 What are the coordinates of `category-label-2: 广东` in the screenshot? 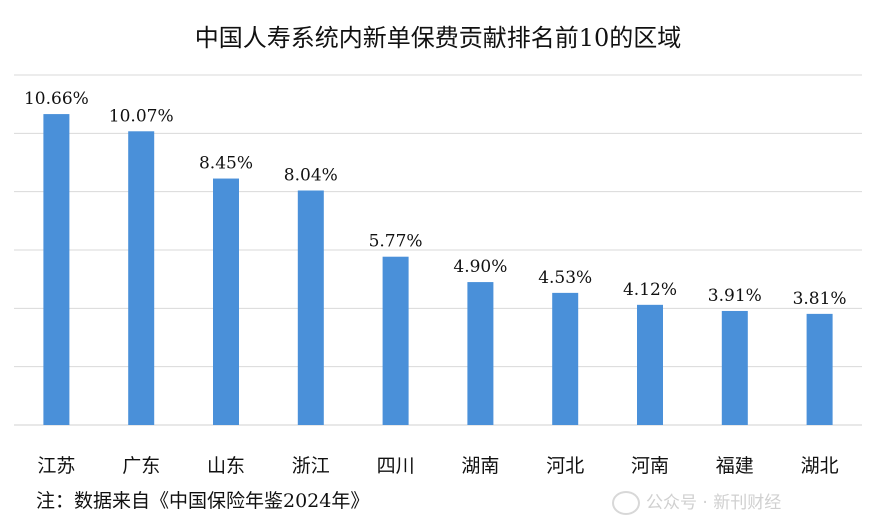 It's located at (141, 466).